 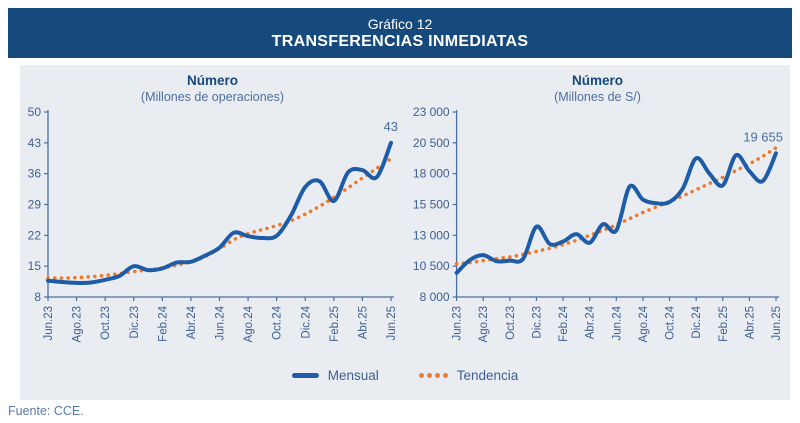 What do you see at coordinates (35, 174) in the screenshot?
I see `y-tick-label: 36` at bounding box center [35, 174].